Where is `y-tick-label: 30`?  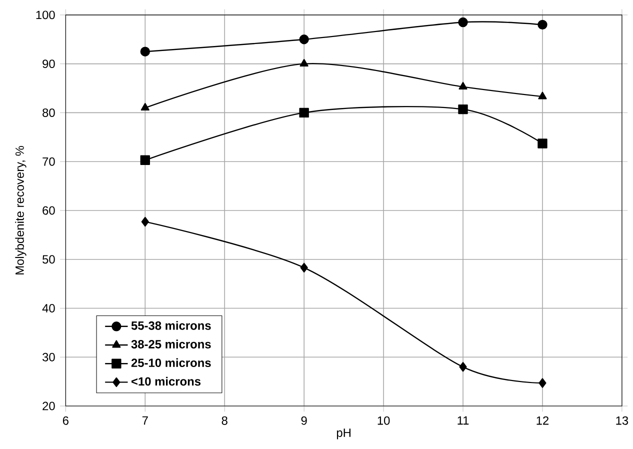 y-tick-label: 30 is located at coordinates (48, 357).